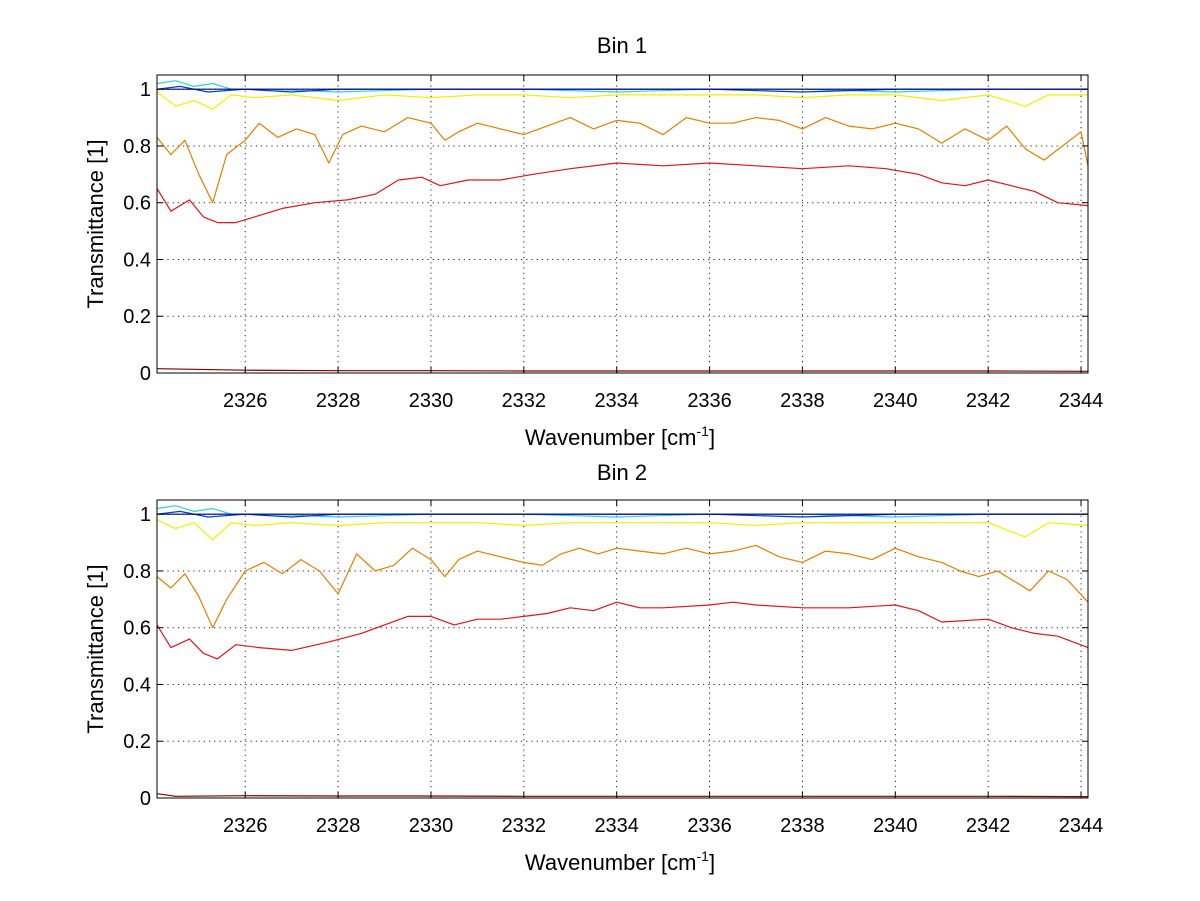  What do you see at coordinates (622, 472) in the screenshot?
I see `plot-title: Bin 2` at bounding box center [622, 472].